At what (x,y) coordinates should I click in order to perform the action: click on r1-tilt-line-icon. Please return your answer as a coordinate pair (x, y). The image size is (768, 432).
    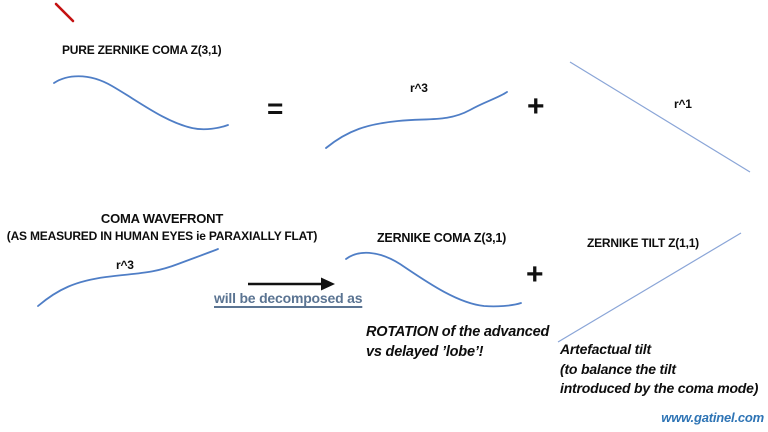
    Looking at the image, I should click on (660, 117).